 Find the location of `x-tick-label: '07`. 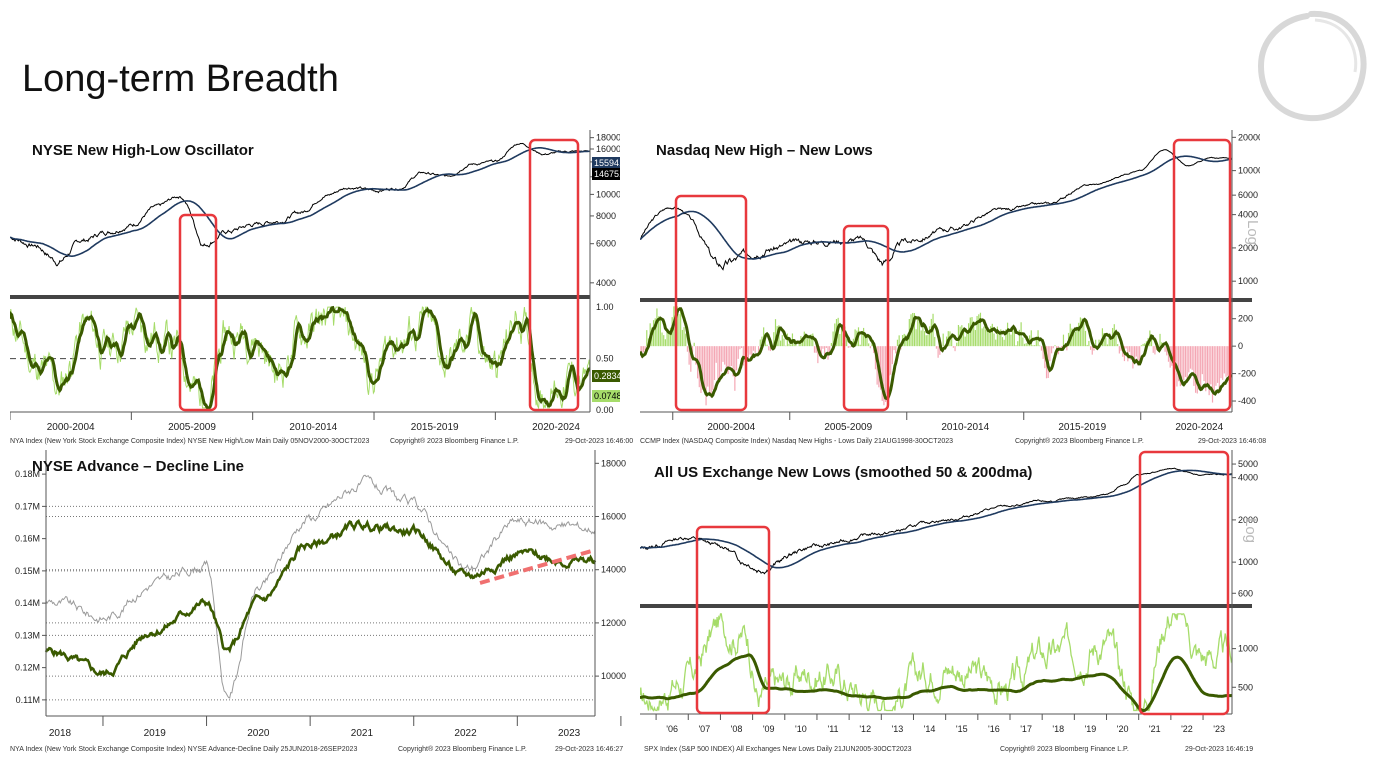

x-tick-label: '07 is located at coordinates (704, 729).